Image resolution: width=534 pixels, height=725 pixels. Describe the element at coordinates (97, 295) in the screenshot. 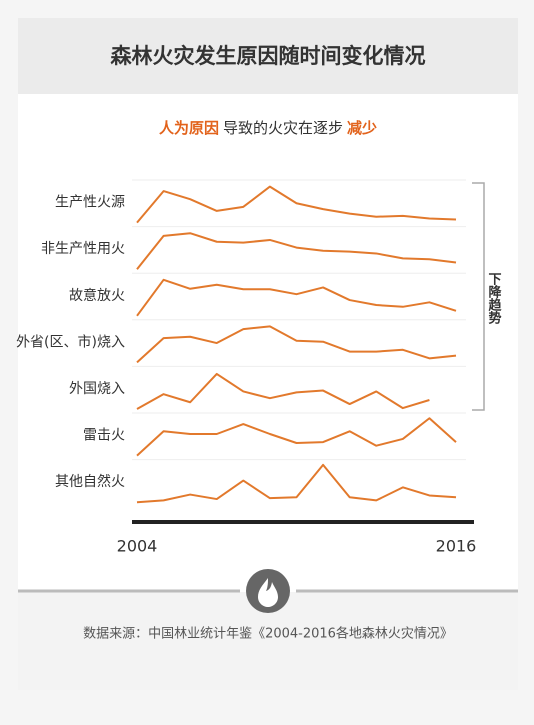

I see `series-label: 故意放火` at that location.